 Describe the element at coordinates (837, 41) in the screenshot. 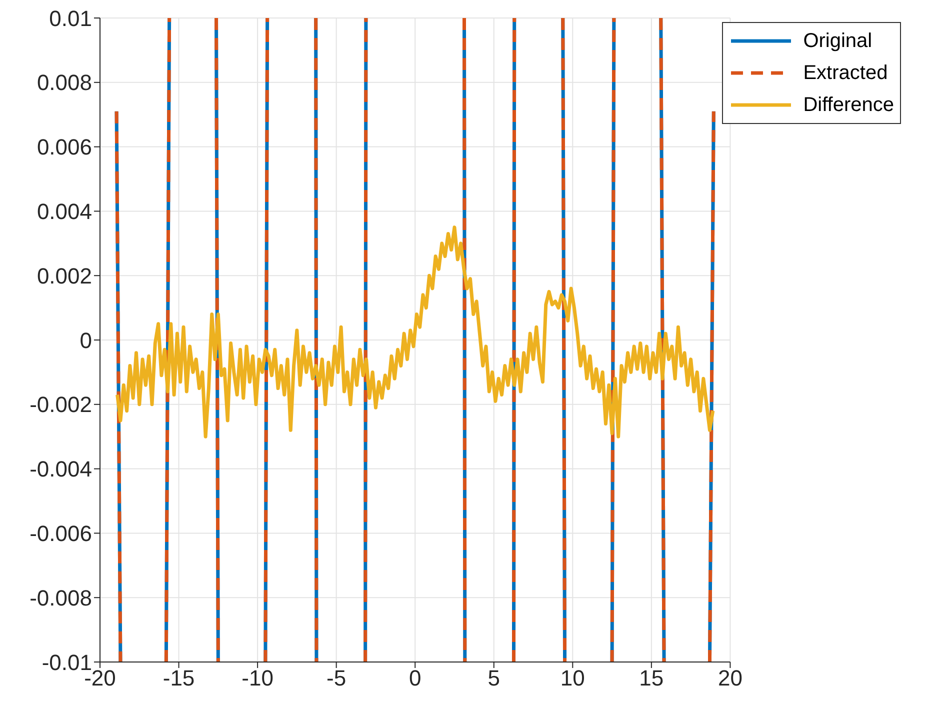

I see `legend-label: Original` at that location.